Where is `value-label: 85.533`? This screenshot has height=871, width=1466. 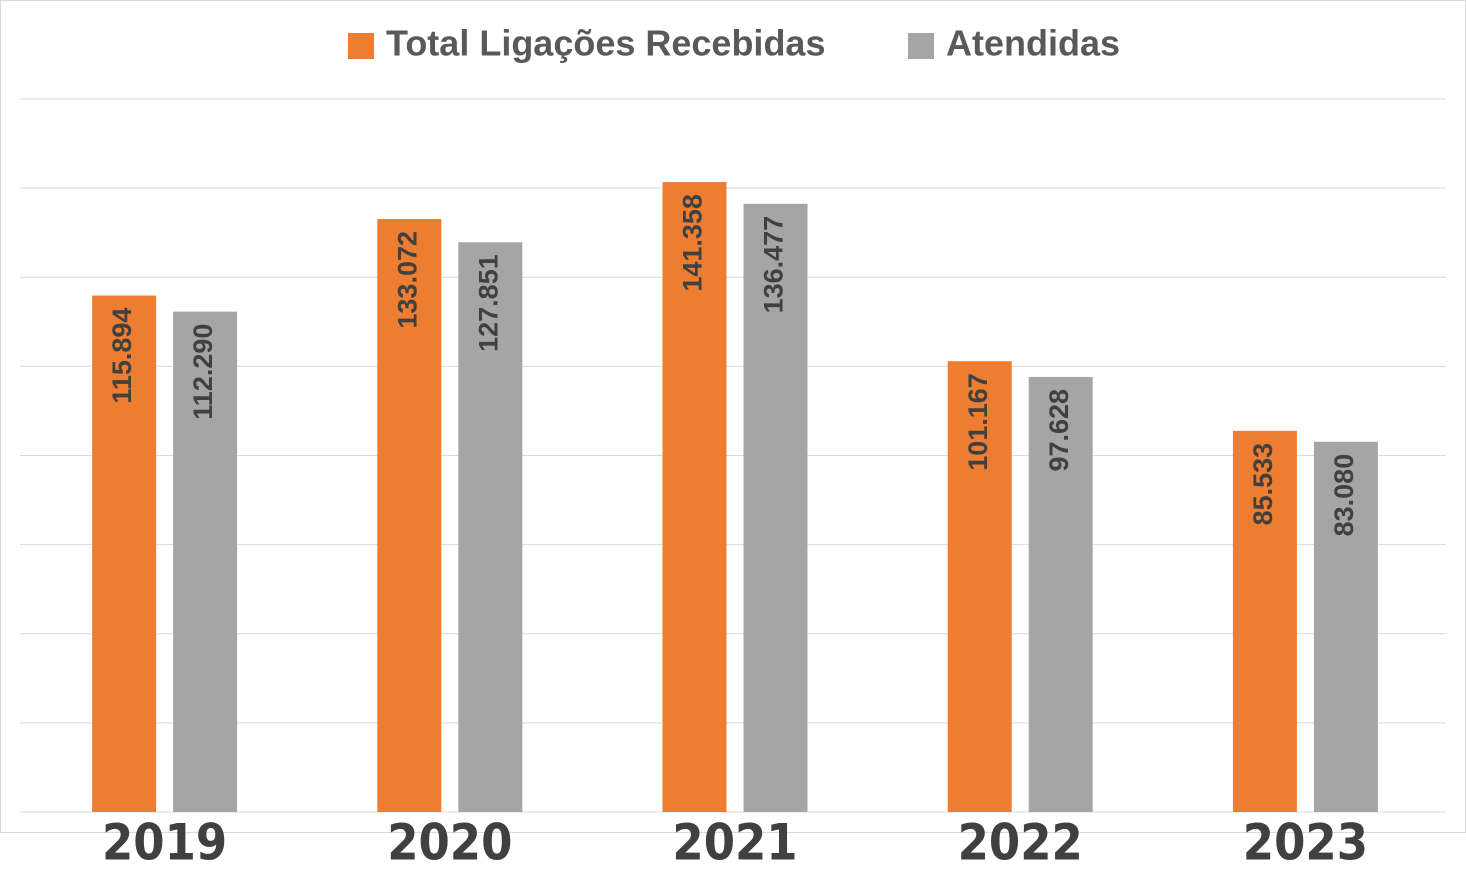 value-label: 85.533 is located at coordinates (1263, 484).